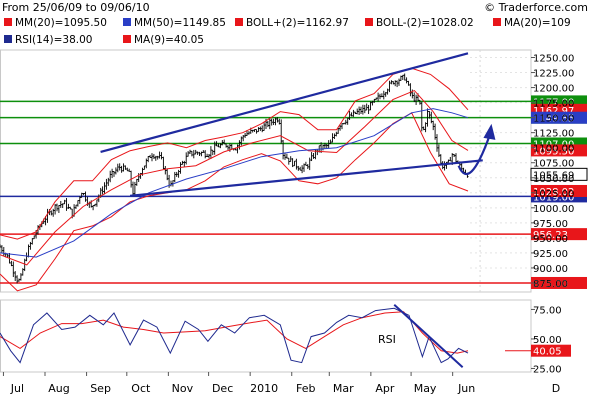 This screenshot has width=590, height=400. I want to click on price-tick-label: 1225.00, so click(553, 74).